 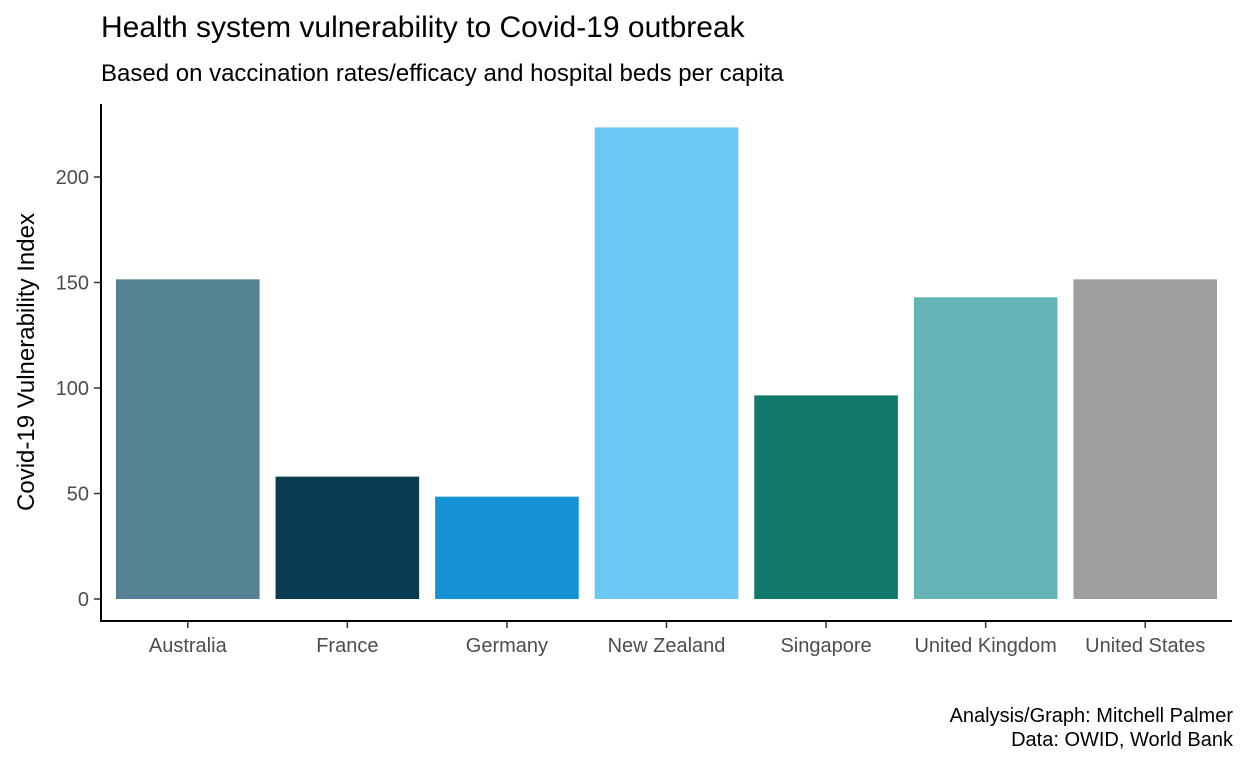 What do you see at coordinates (72, 389) in the screenshot?
I see `y-tick-label: 100` at bounding box center [72, 389].